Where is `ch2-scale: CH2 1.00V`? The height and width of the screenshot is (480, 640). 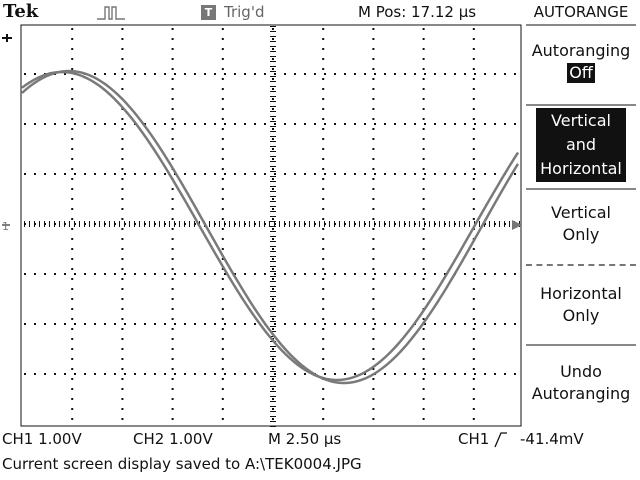 ch2-scale: CH2 1.00V is located at coordinates (173, 439).